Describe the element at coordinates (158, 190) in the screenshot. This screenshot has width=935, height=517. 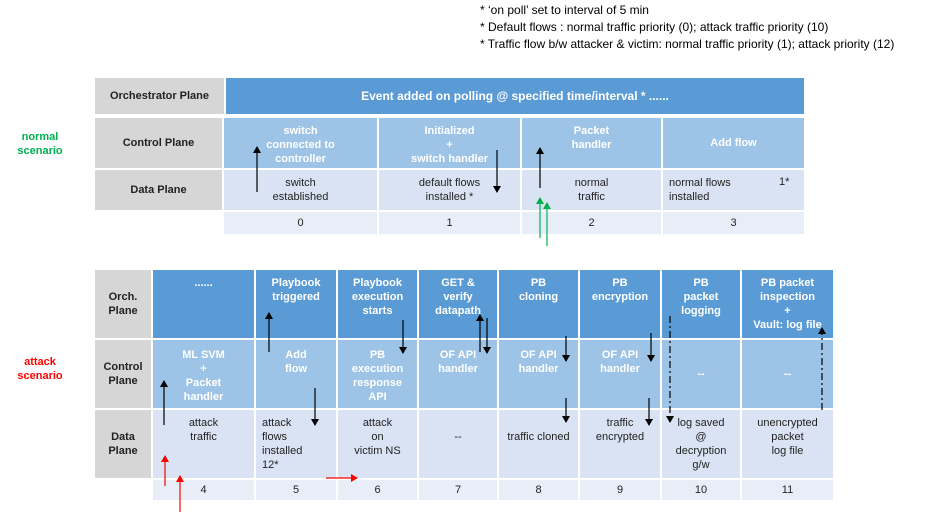
I see `normal-data-plane-header: Data Plane` at that location.